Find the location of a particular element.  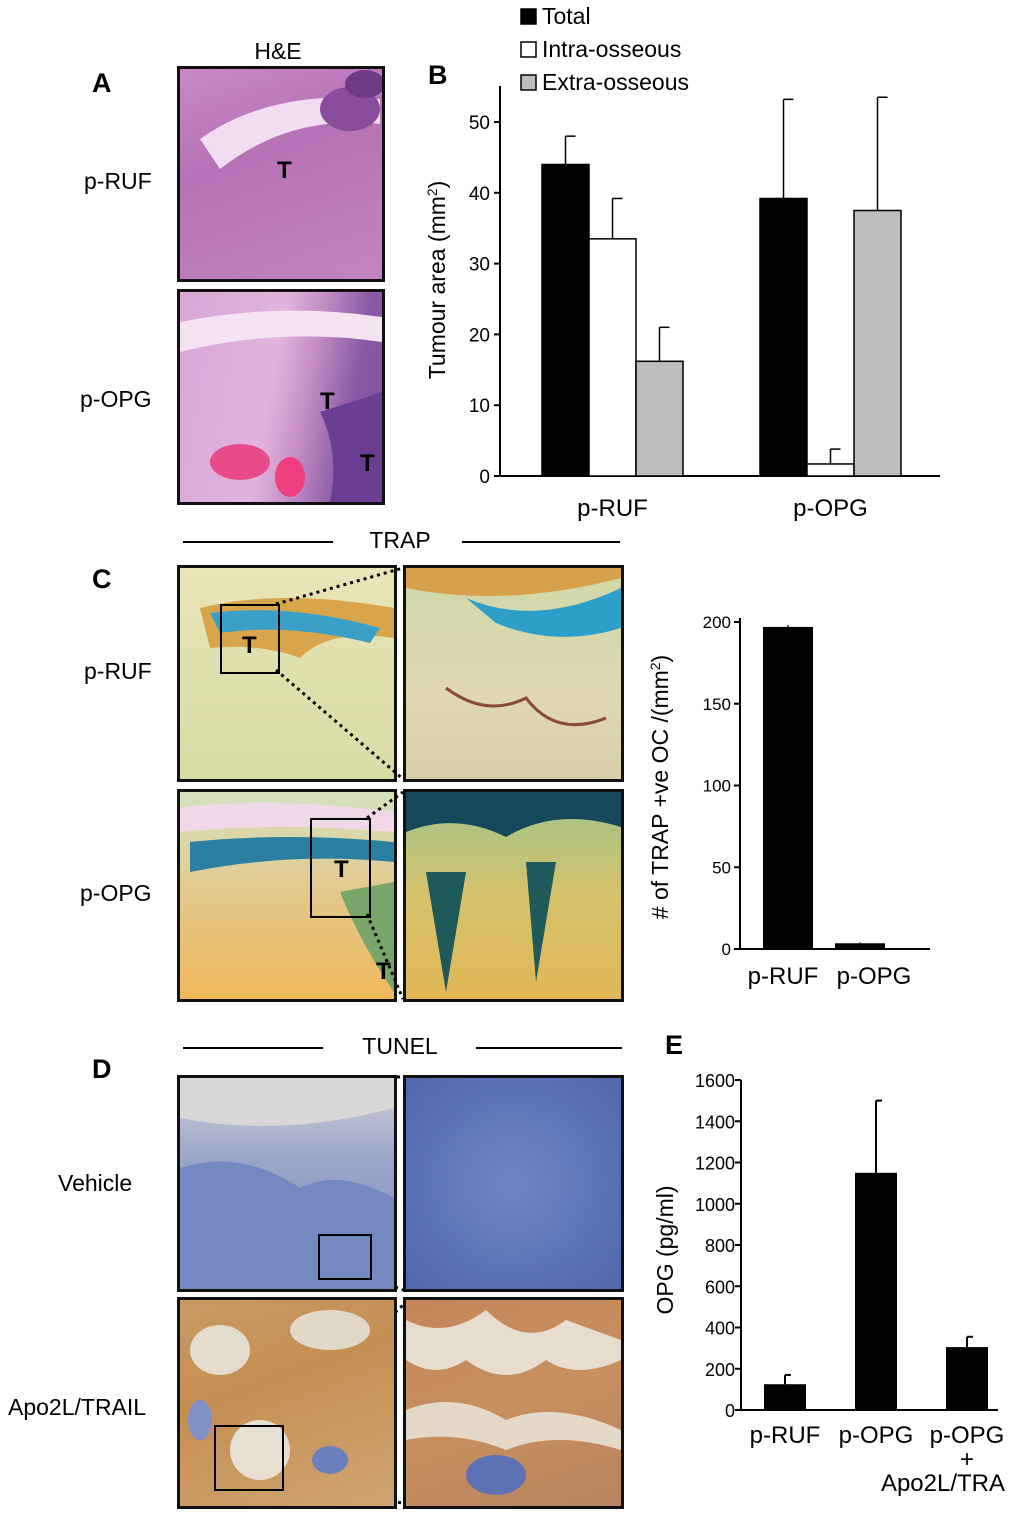

panel-letter-b: B is located at coordinates (438, 75).